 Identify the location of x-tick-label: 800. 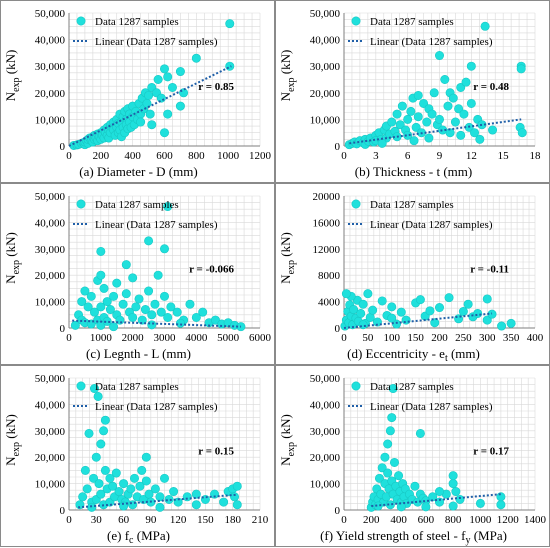
(453, 520).